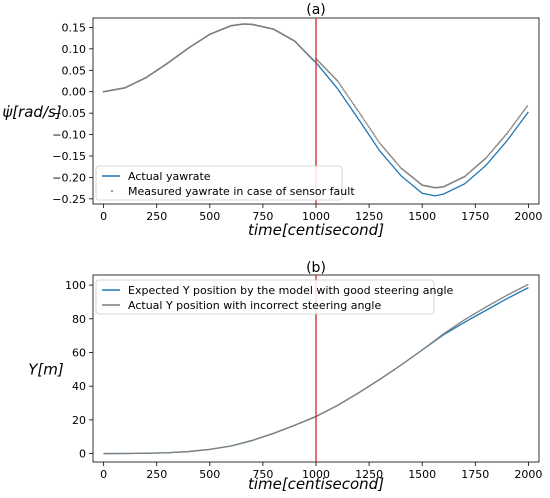  Describe the element at coordinates (74, 70) in the screenshot. I see `y-tick-label: 0.05` at that location.